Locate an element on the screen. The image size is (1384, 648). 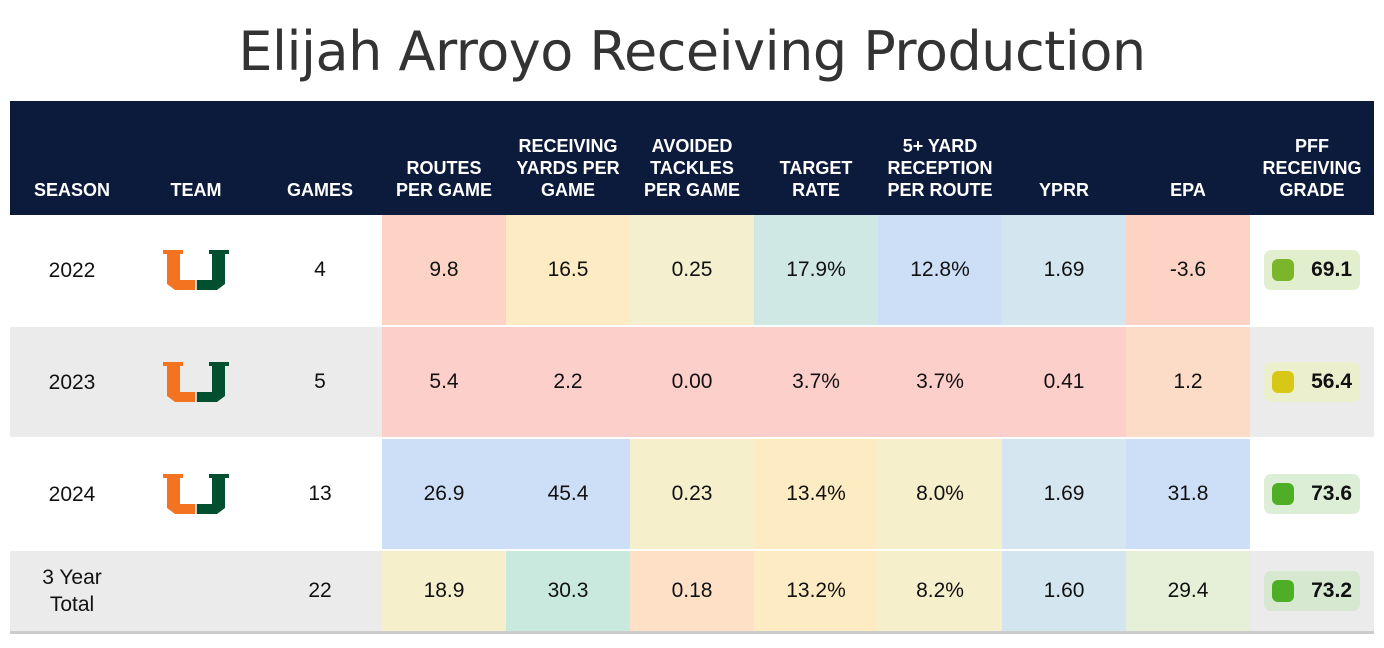
games-cell: 13 is located at coordinates (320, 494).